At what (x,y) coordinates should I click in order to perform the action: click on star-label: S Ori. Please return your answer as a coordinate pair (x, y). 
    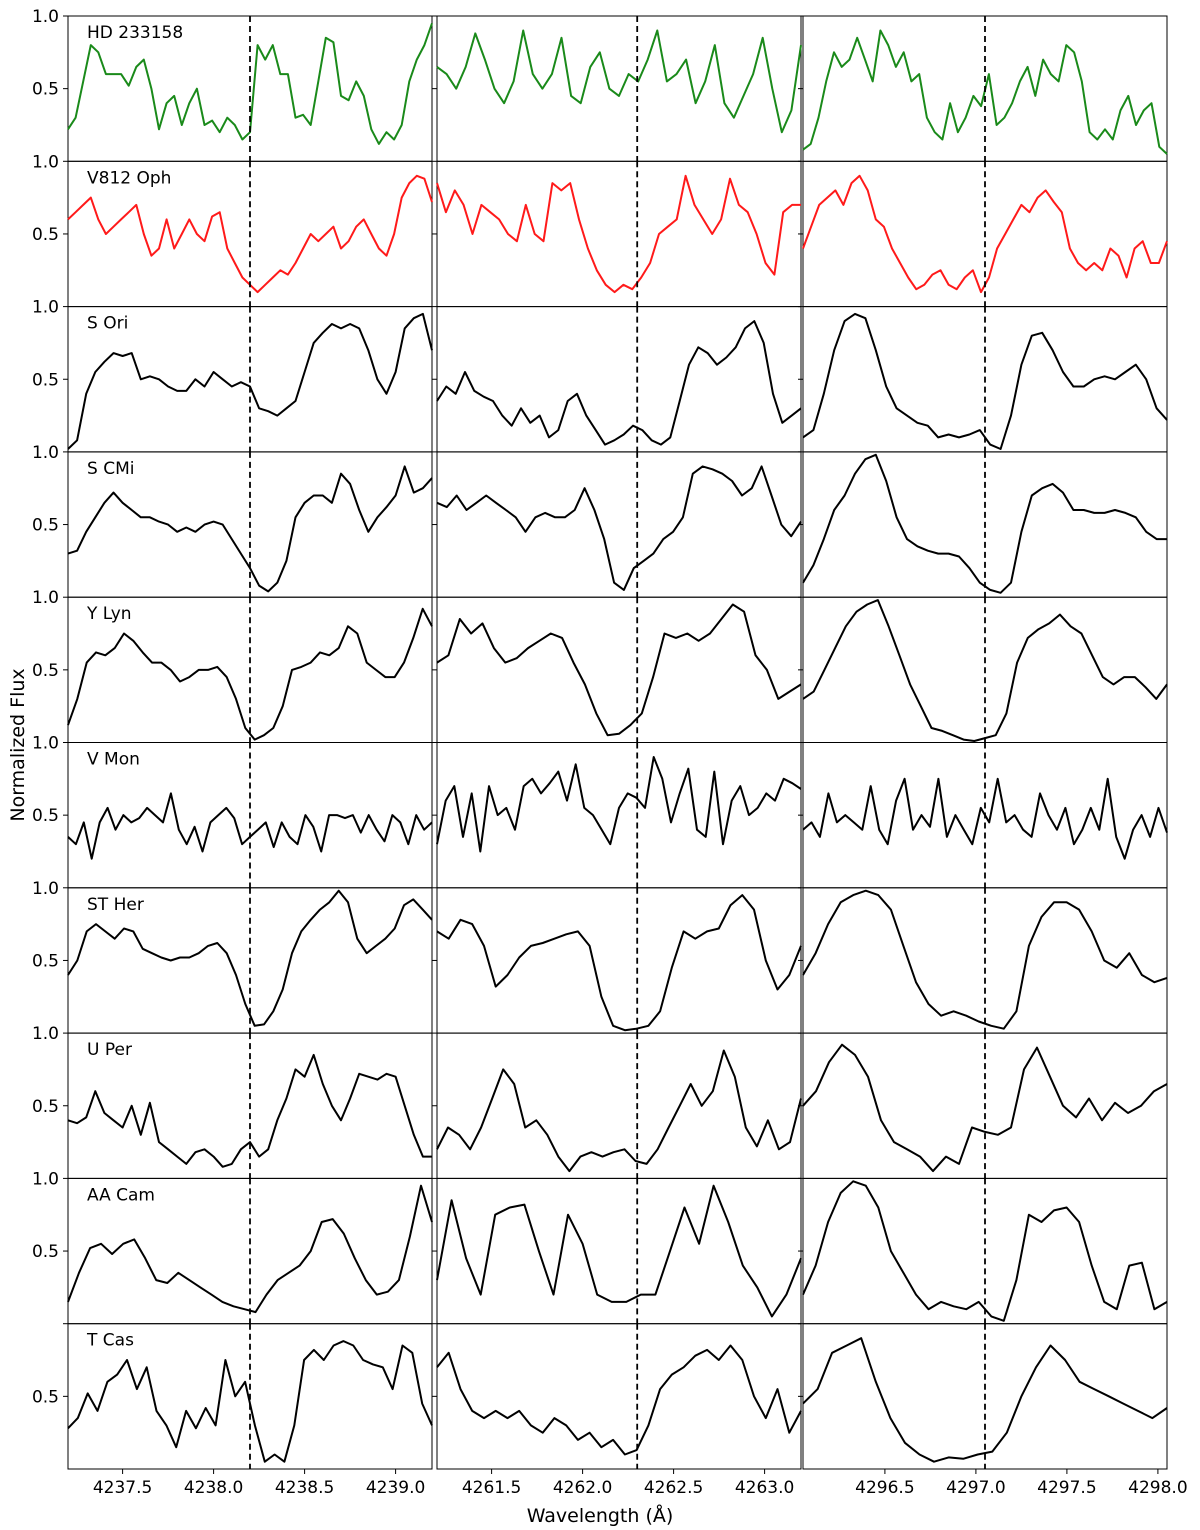
    Looking at the image, I should click on (107, 324).